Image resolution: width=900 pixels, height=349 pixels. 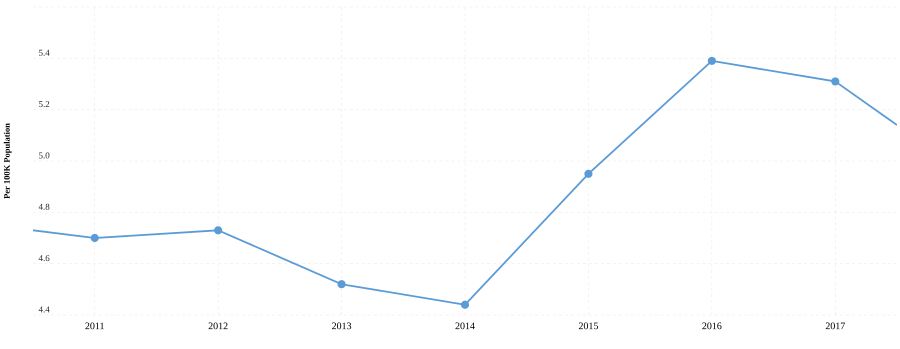 I want to click on x-tick-label: 2016, so click(x=712, y=326).